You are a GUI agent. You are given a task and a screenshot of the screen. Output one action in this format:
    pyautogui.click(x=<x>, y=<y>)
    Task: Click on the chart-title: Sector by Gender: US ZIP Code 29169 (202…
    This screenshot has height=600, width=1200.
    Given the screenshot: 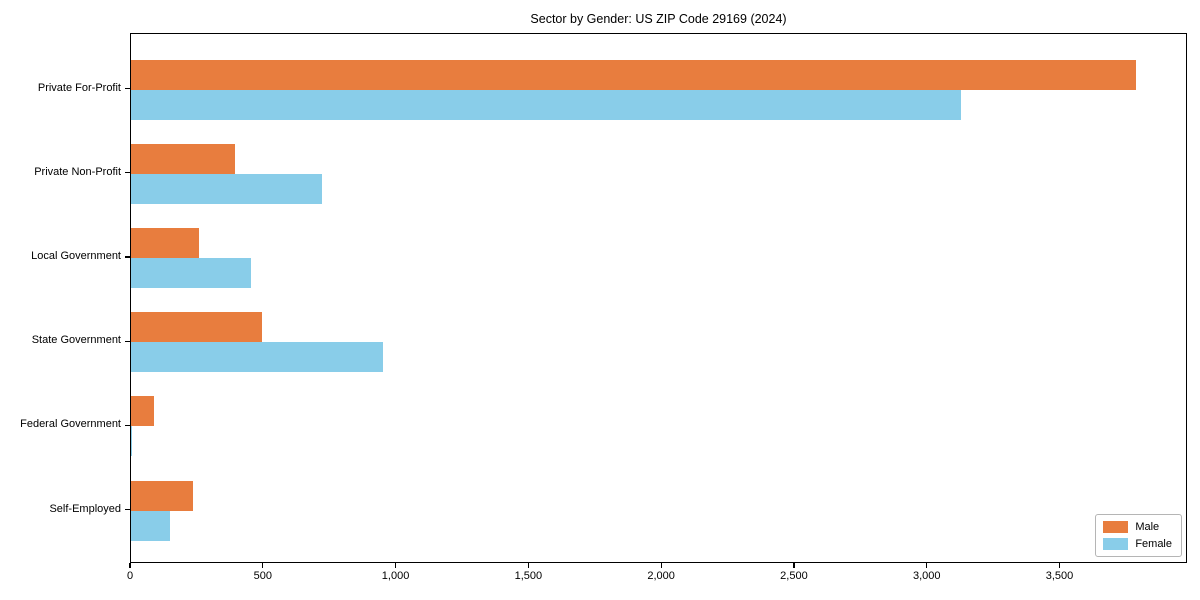 What is the action you would take?
    pyautogui.click(x=658, y=19)
    